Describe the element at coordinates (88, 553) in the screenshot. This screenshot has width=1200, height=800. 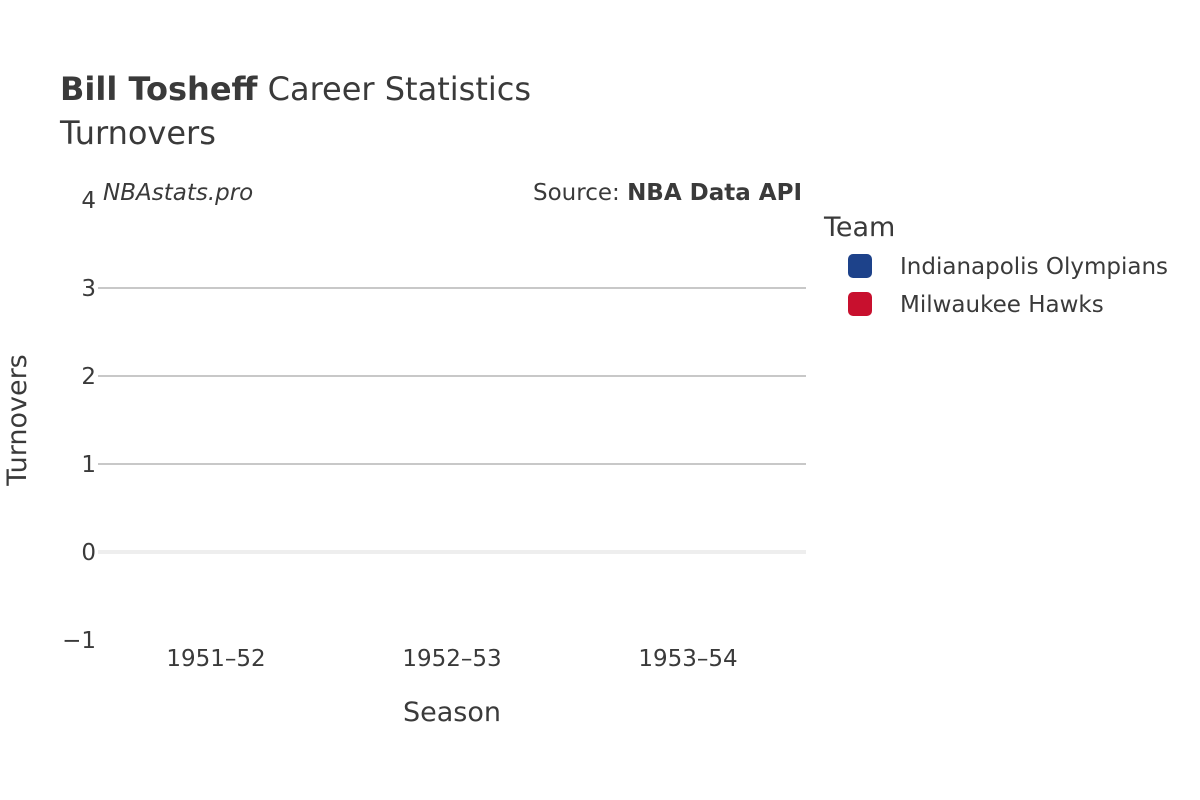
I see `y-tick-label: 0` at that location.